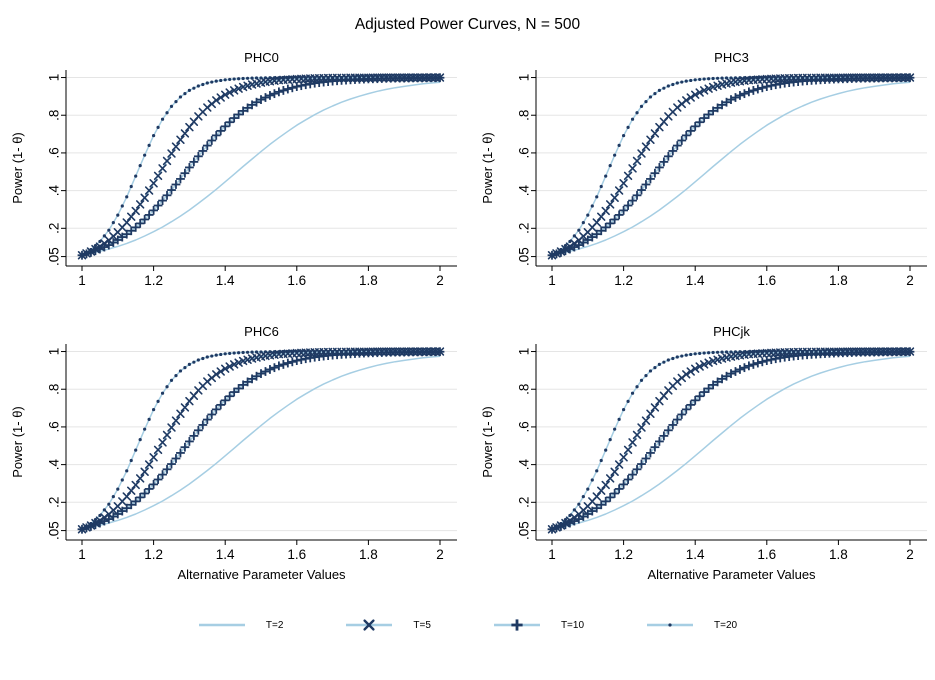 The width and height of the screenshot is (935, 680). What do you see at coordinates (221, 625) in the screenshot?
I see `legend-line-t2-icon` at bounding box center [221, 625].